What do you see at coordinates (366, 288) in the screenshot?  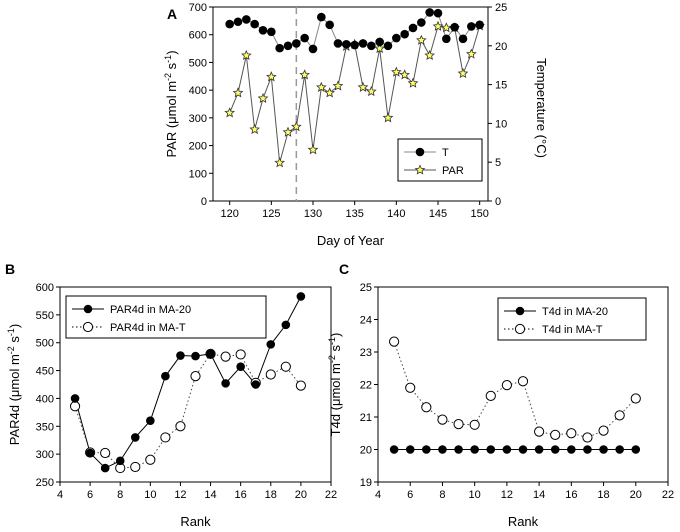 I see `panel-c-ytick-label: 25` at bounding box center [366, 288].